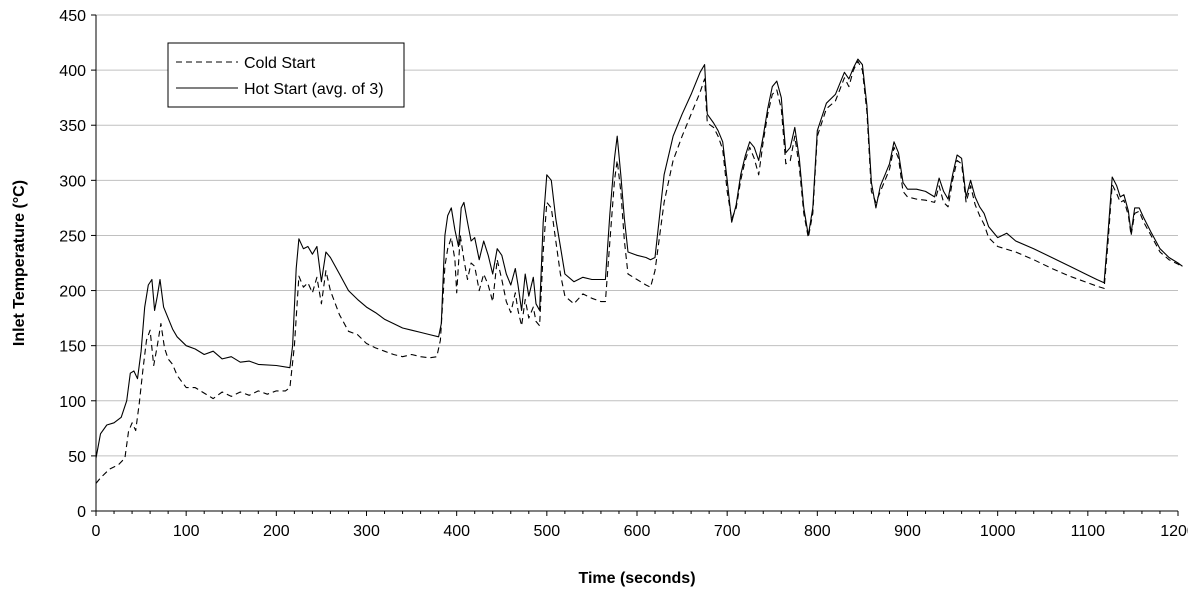 The image size is (1188, 589). I want to click on y-tick-label-400: 400, so click(72, 71).